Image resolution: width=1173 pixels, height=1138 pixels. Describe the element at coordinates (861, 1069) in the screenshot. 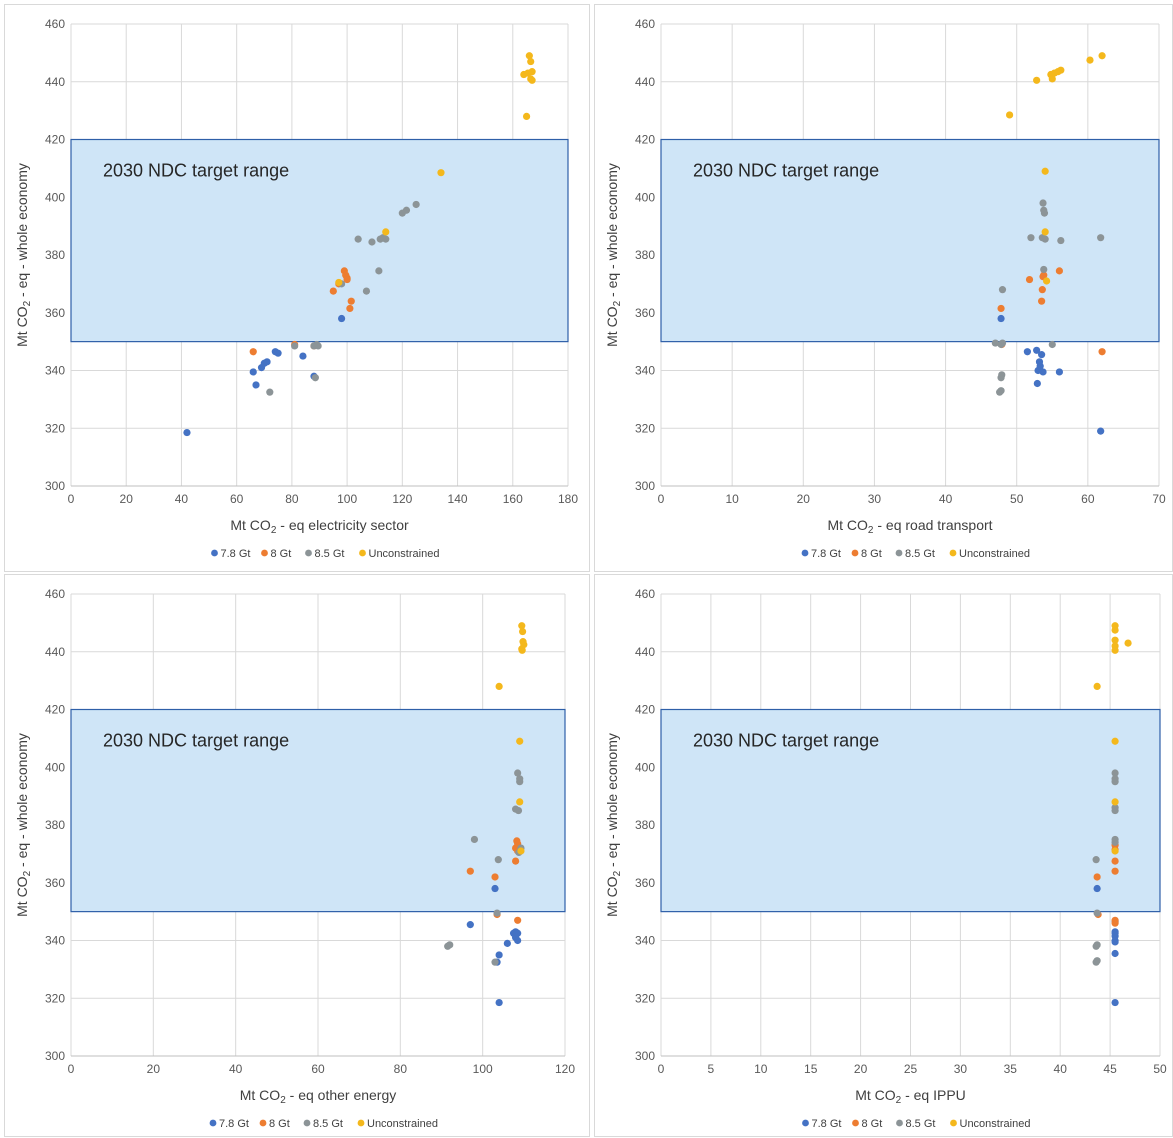

I see `x-tick-label: 20` at that location.